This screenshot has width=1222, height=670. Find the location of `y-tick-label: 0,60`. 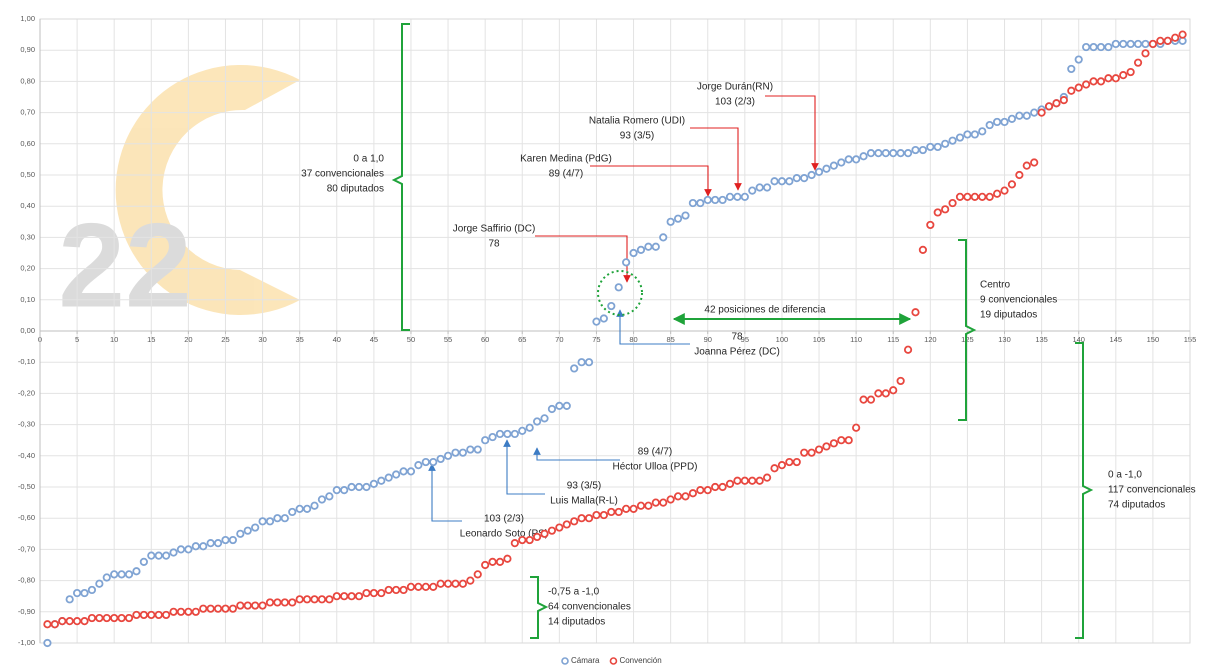

y-tick-label: 0,60 is located at coordinates (27, 143).